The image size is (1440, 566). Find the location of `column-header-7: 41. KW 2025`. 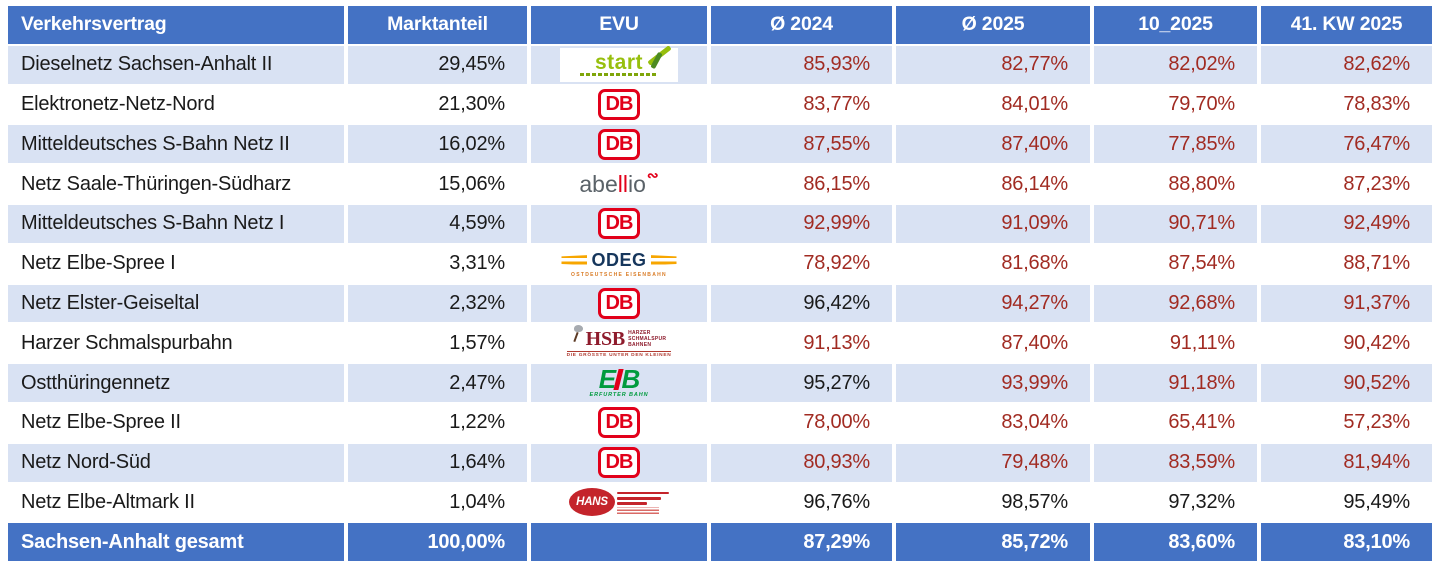

column-header-7: 41. KW 2025 is located at coordinates (1346, 25).